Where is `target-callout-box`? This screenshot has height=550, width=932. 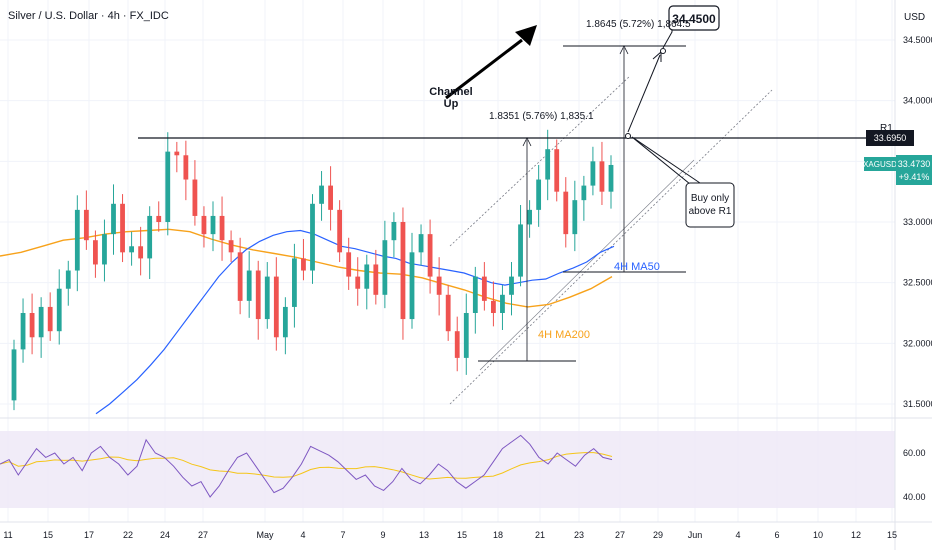
target-callout-box is located at coordinates (694, 18).